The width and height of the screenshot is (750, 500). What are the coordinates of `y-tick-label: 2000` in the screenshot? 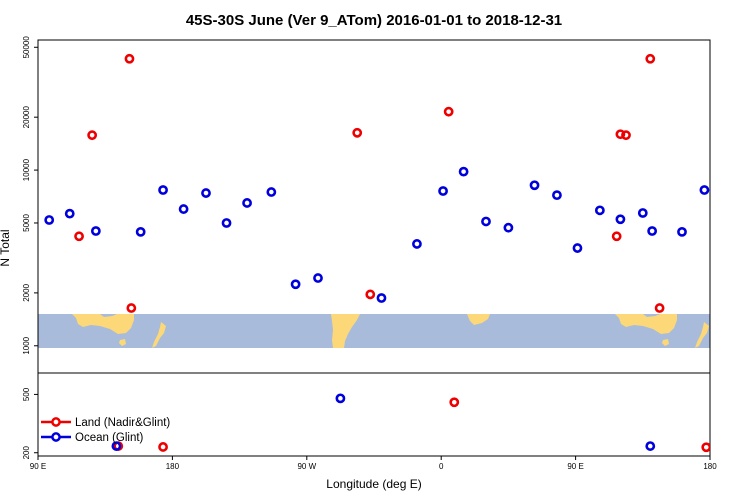 It's located at (26, 292).